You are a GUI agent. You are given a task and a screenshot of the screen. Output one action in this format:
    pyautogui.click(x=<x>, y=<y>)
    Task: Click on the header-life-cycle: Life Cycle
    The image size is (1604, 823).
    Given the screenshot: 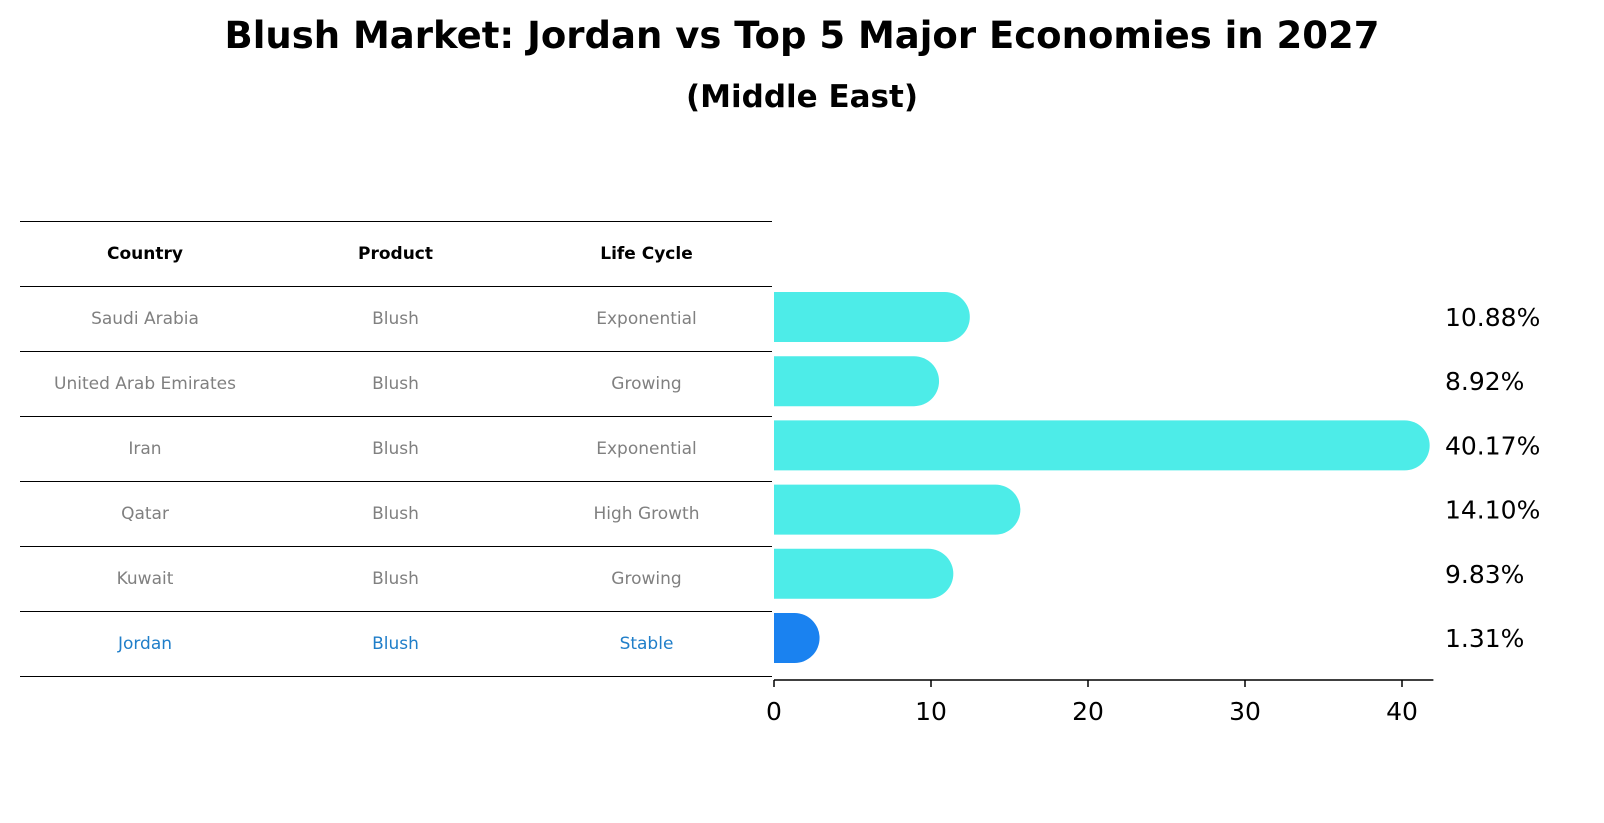 What is the action you would take?
    pyautogui.click(x=646, y=254)
    